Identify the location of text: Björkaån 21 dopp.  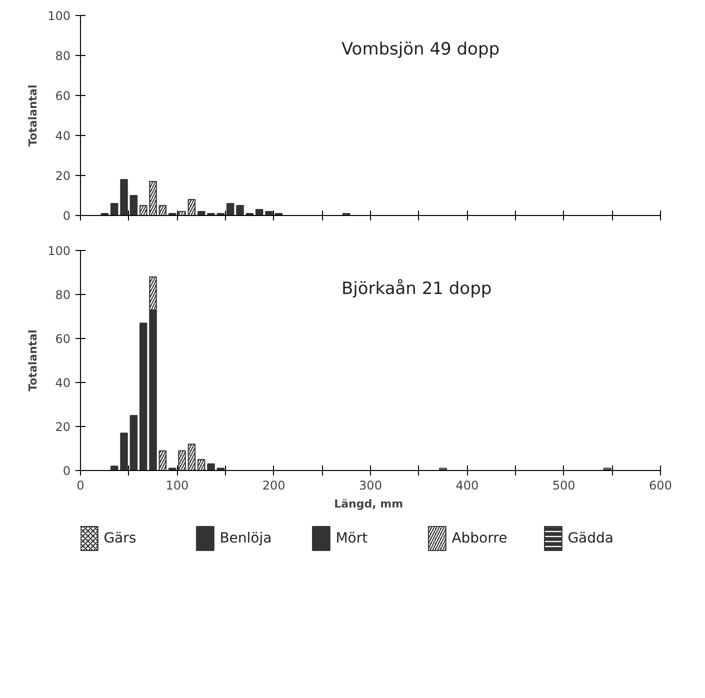
(417, 288).